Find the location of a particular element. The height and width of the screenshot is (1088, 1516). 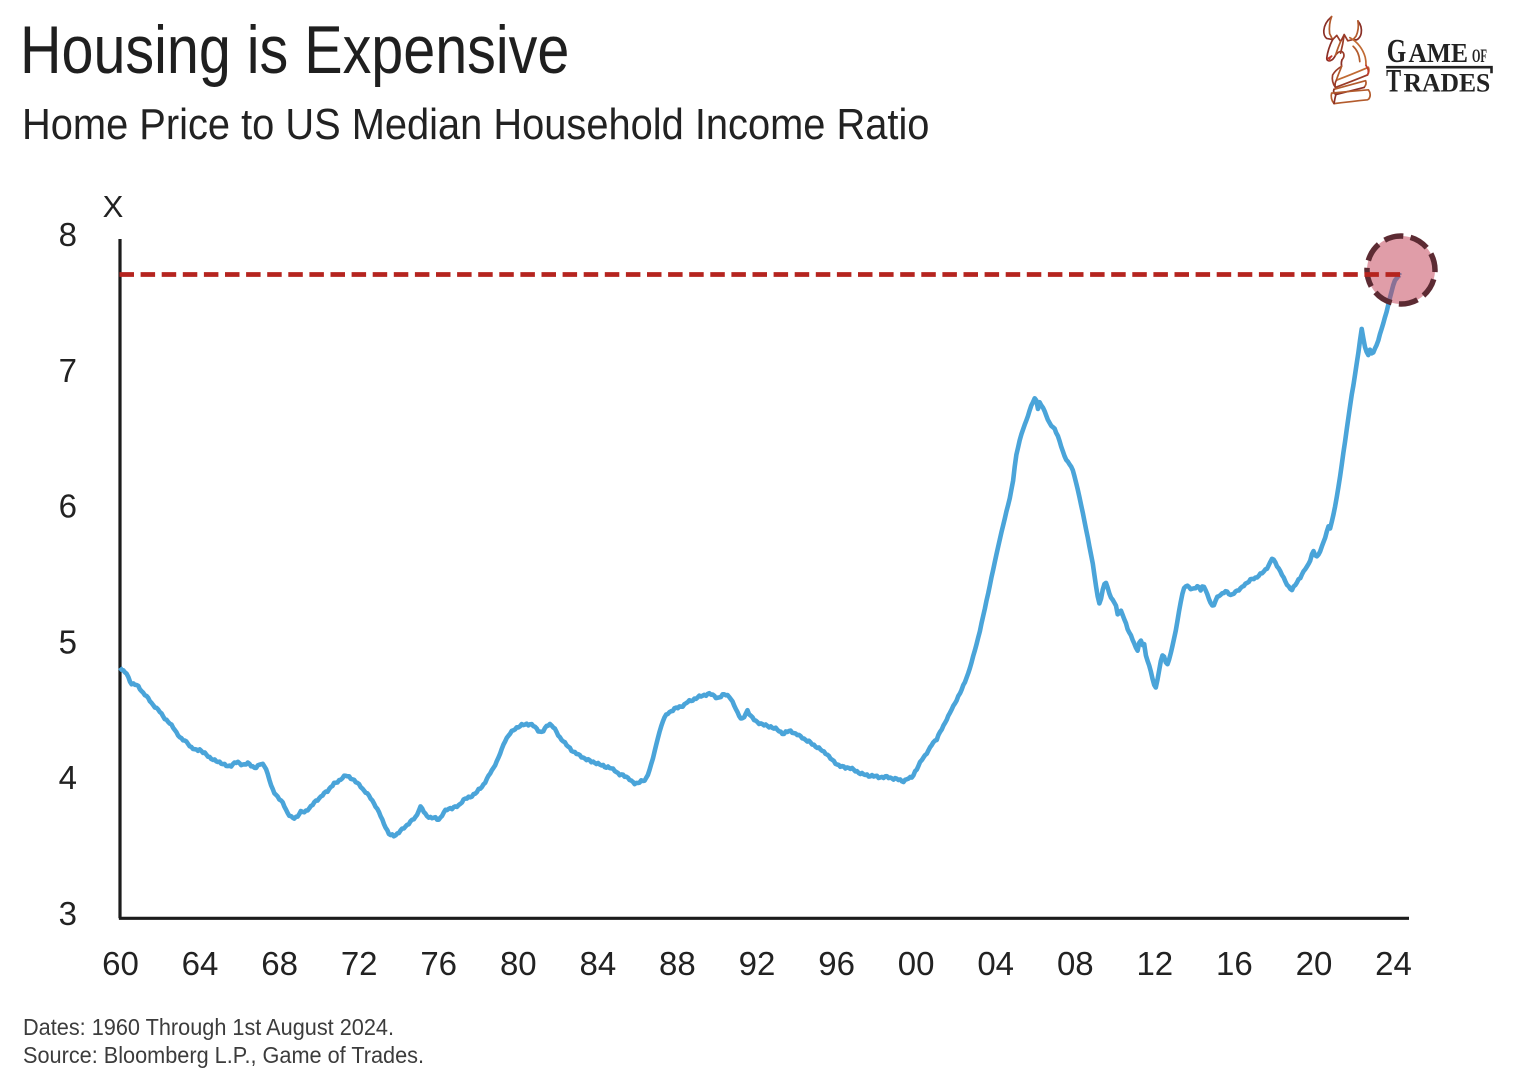

svg-text: 4 is located at coordinates (68, 777).